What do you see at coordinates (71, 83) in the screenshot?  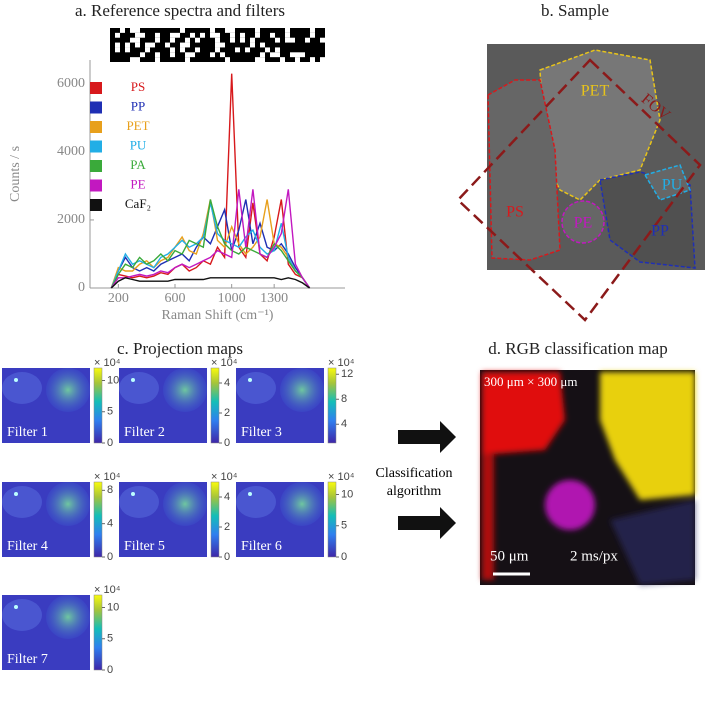 I see `y-tick-label: 6000` at bounding box center [71, 83].